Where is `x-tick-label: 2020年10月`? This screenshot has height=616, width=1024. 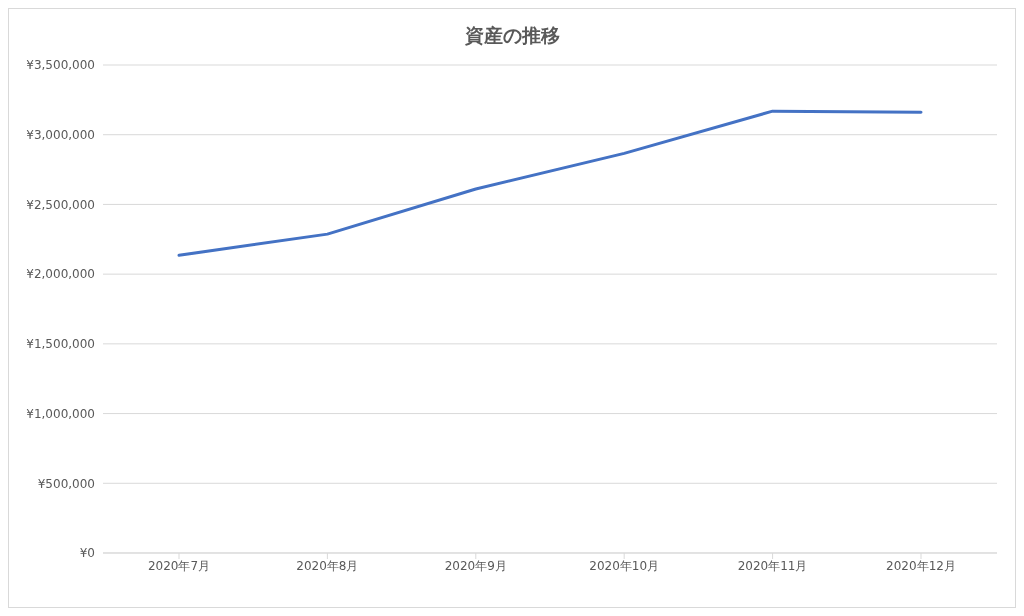
x-tick-label: 2020年10月 is located at coordinates (624, 565).